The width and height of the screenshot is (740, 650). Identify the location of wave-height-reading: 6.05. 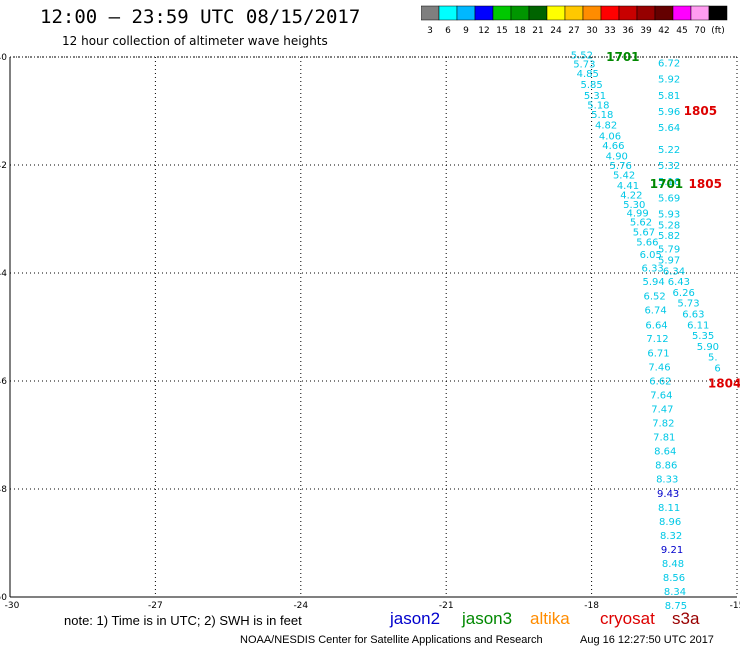
(651, 255).